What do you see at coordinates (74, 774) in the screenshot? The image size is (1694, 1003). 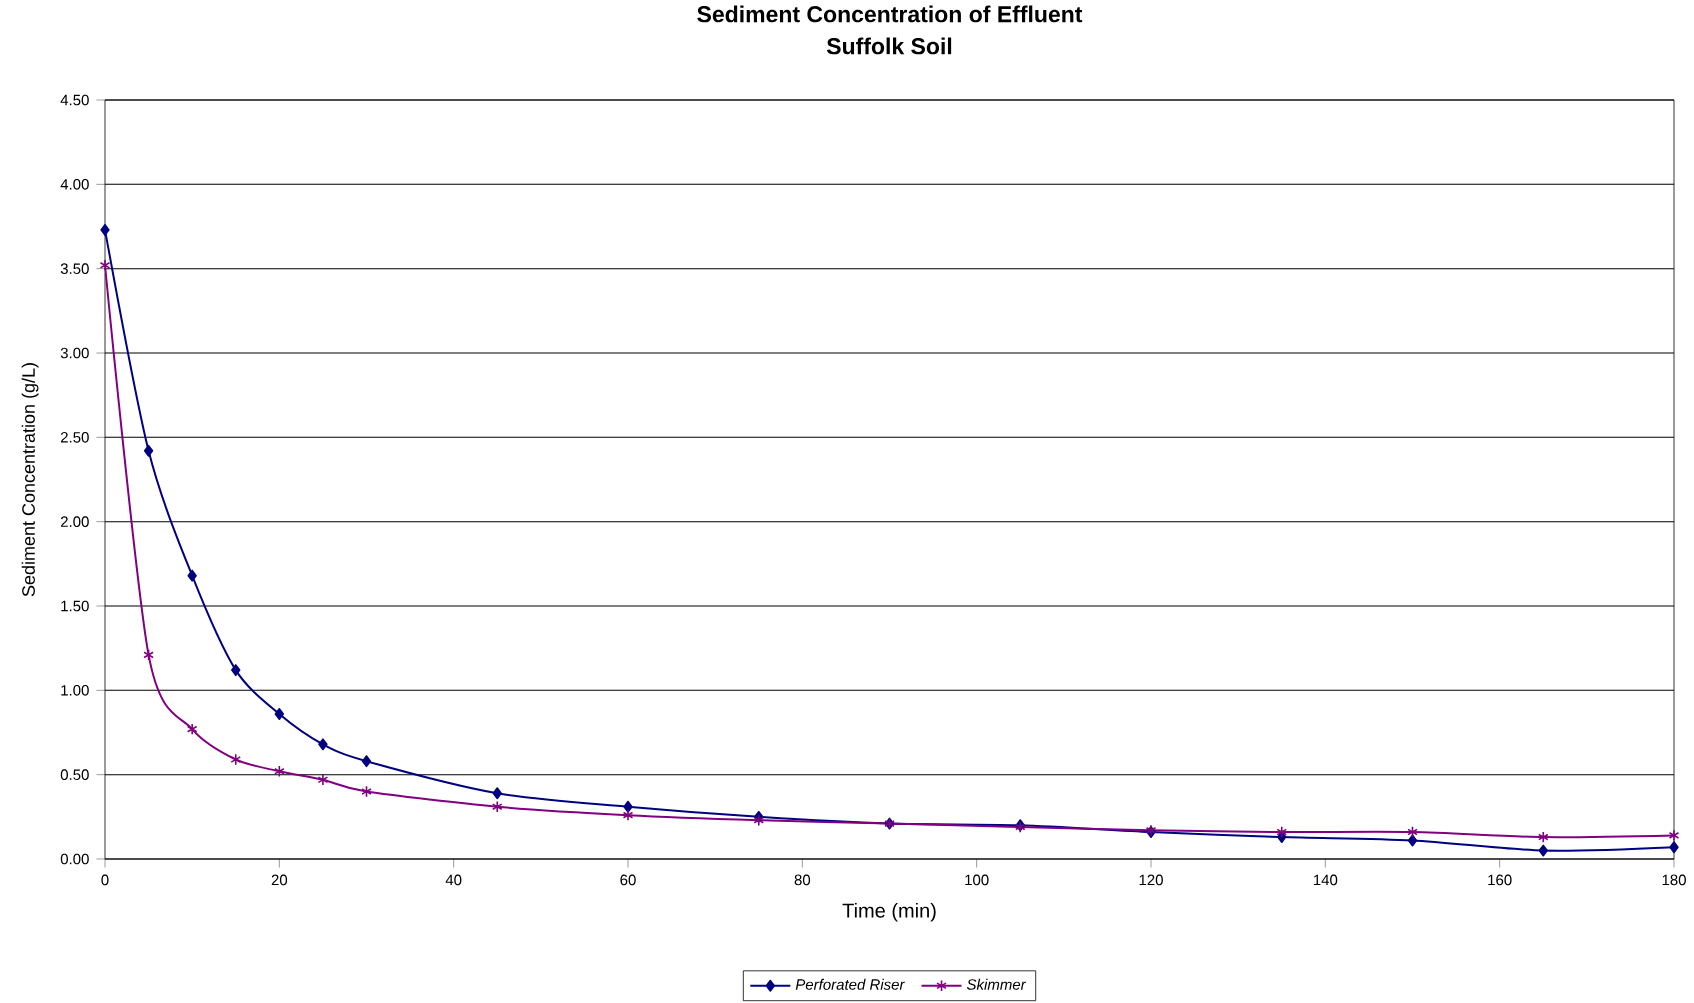 I see `y-tick-label: 0.50` at bounding box center [74, 774].